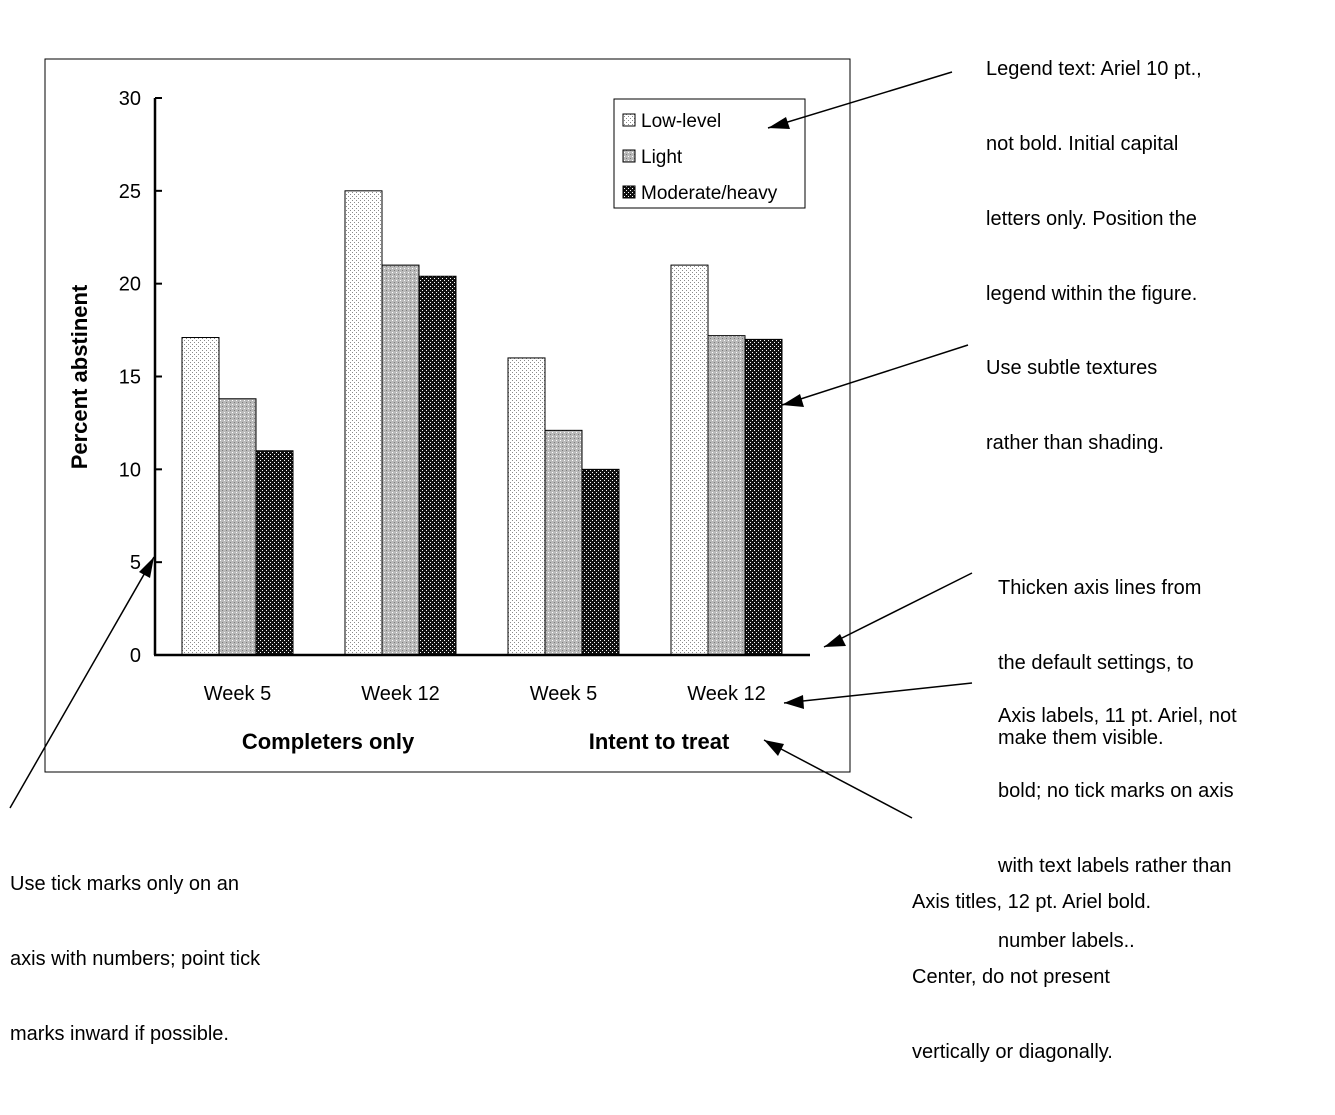 The width and height of the screenshot is (1335, 1115). I want to click on legend-note-line: not bold. Initial capital, so click(1082, 144).